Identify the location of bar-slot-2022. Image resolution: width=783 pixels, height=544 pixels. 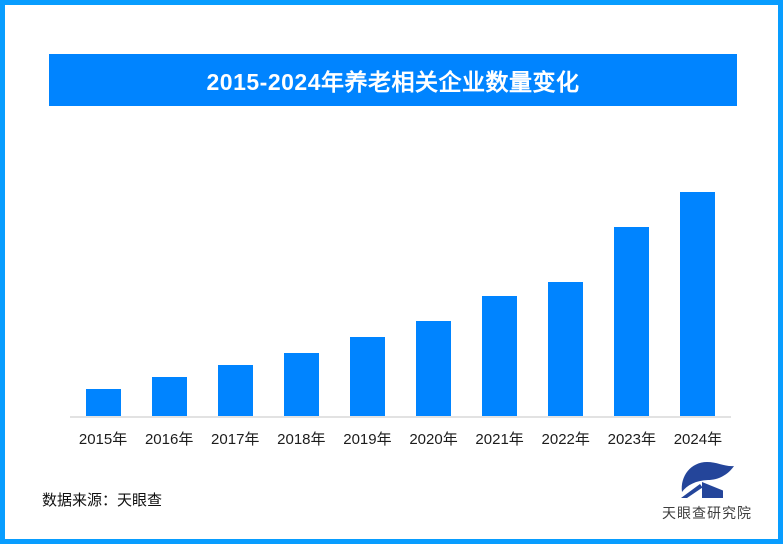
(566, 293).